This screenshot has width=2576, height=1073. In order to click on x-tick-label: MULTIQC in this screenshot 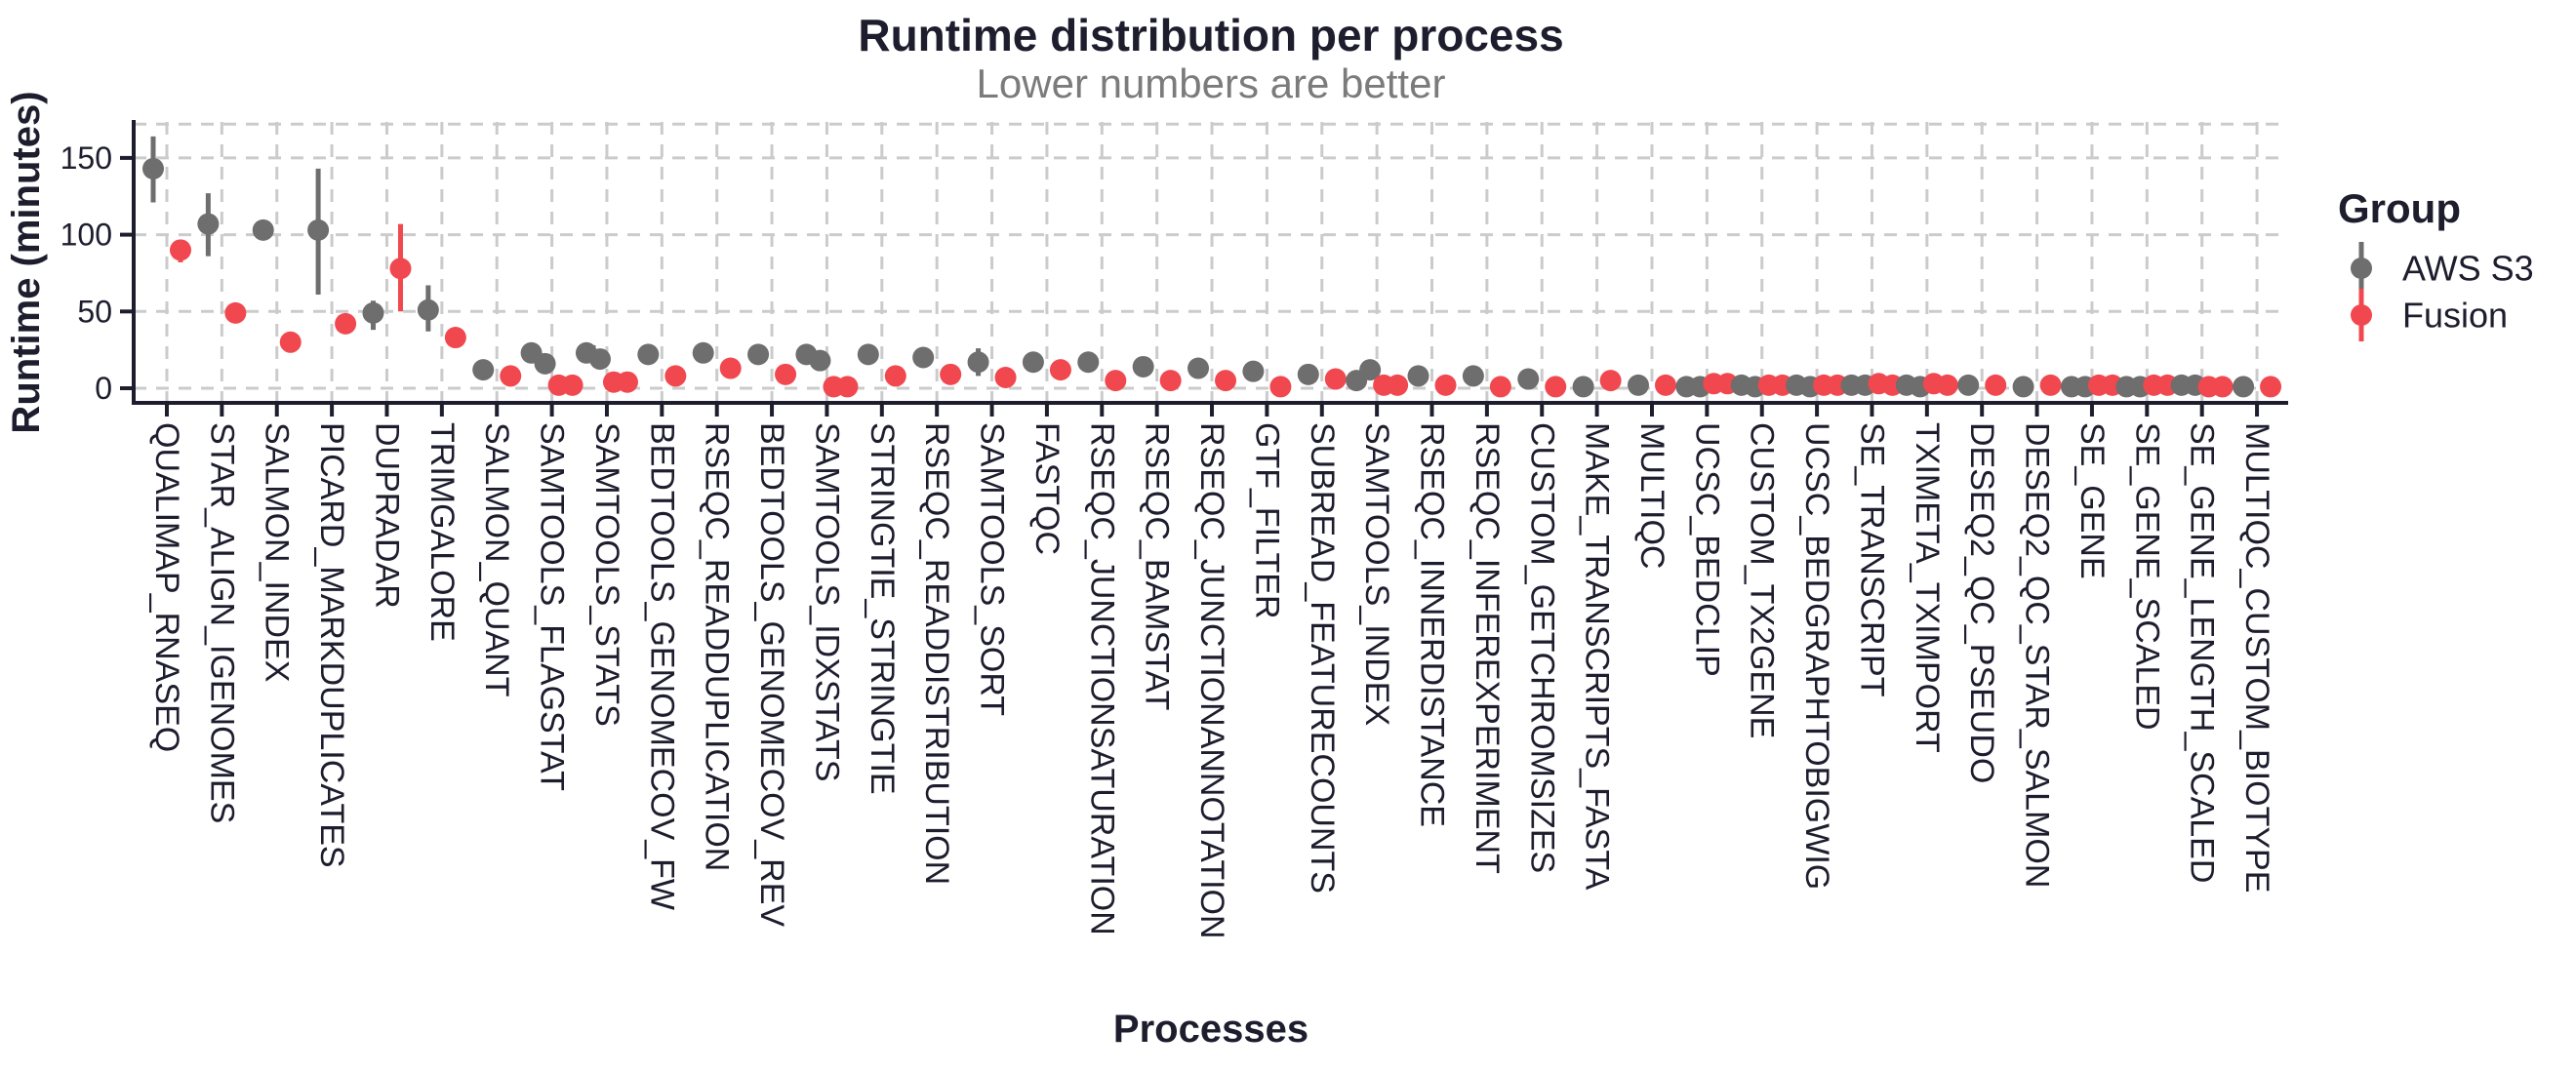, I will do `click(1651, 495)`.